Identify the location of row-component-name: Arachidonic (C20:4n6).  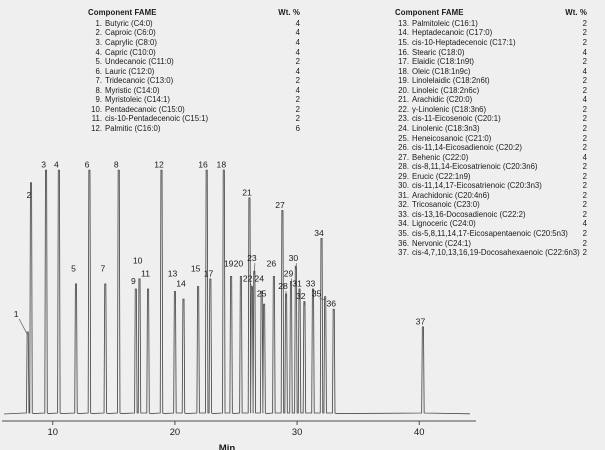
(451, 195).